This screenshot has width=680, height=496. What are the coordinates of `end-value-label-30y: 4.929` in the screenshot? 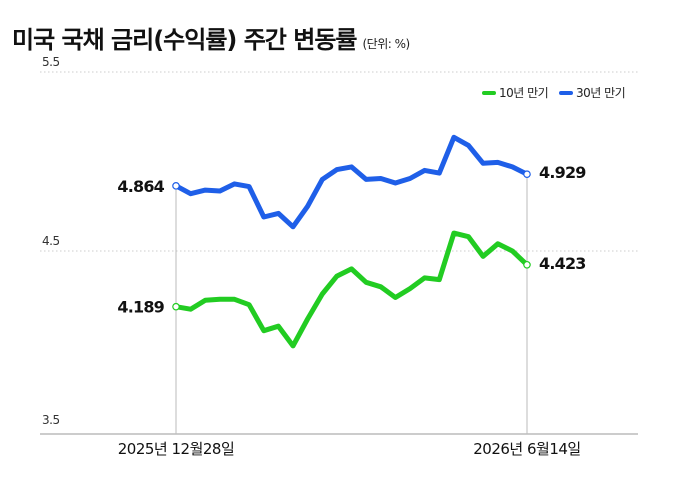 It's located at (562, 172).